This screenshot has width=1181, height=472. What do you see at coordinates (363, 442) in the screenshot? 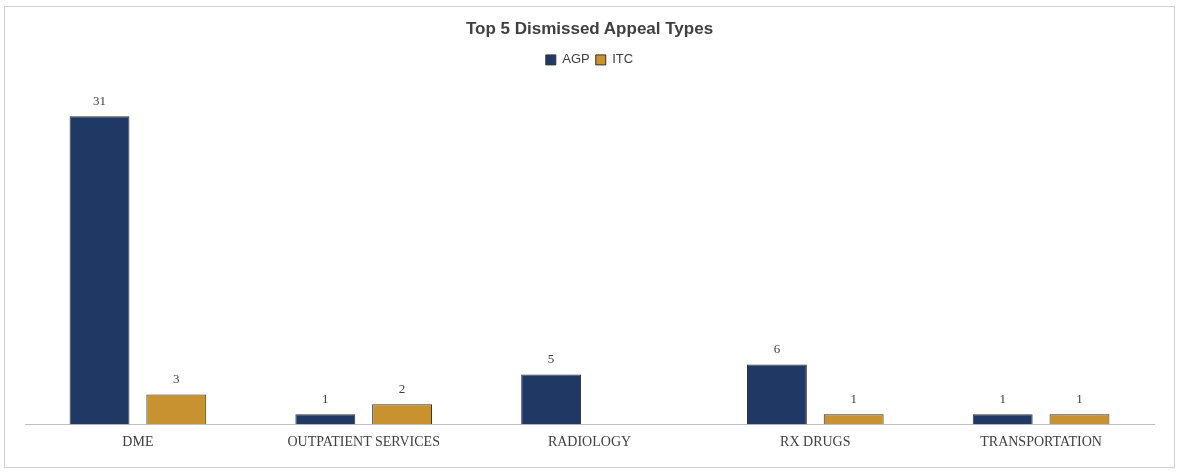
I see `x-tick-label: OUTPATIENT SERVICES` at bounding box center [363, 442].